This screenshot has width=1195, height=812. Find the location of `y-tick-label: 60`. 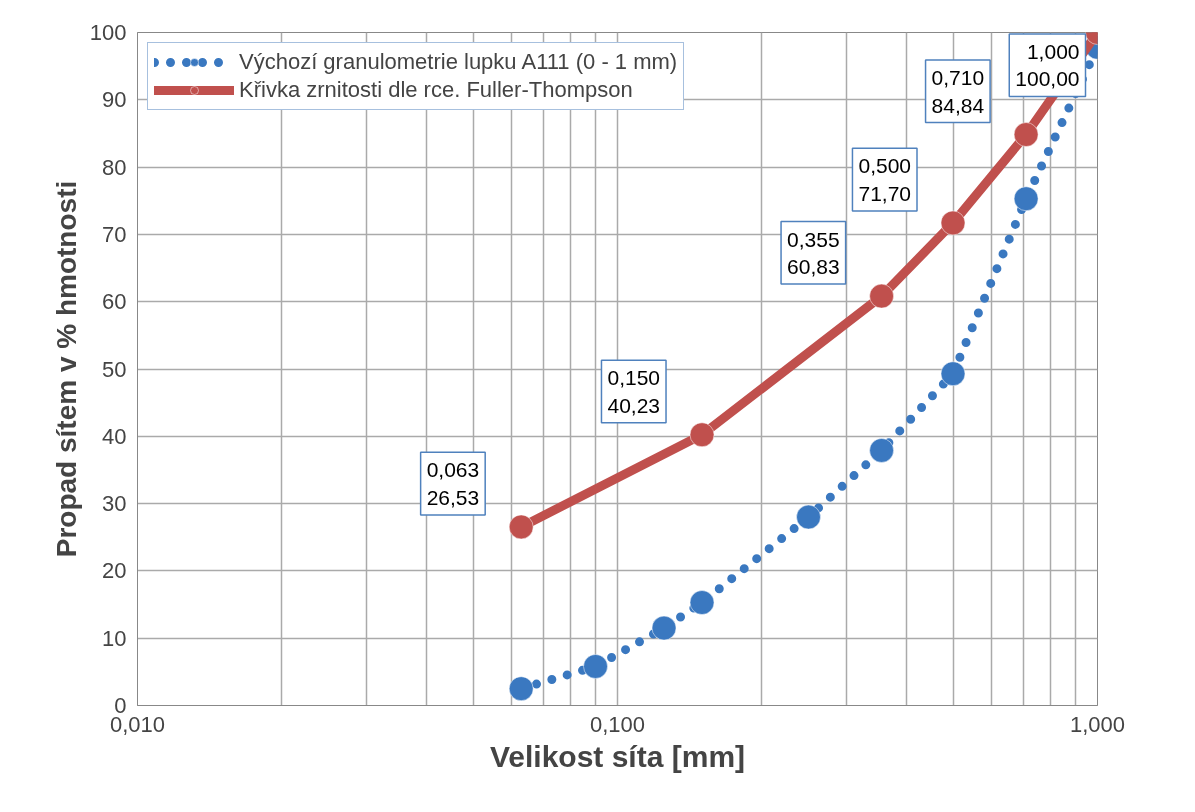

y-tick-label: 60 is located at coordinates (114, 302).